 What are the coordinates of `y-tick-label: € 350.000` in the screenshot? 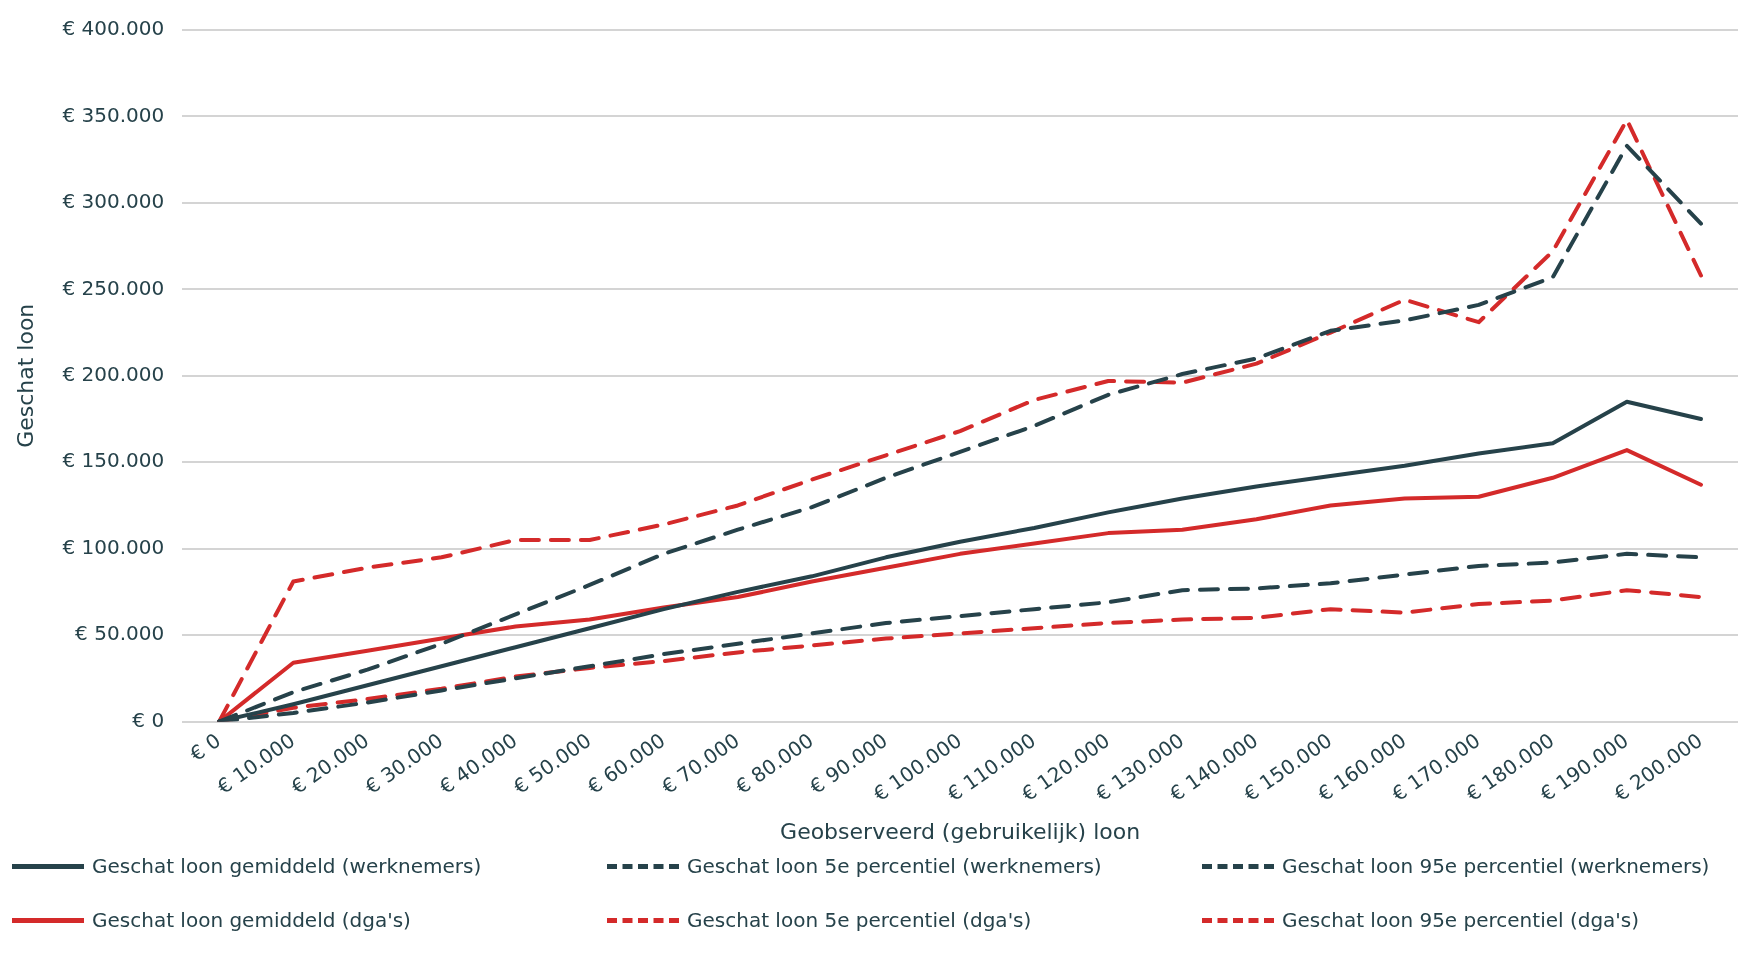 It's located at (113, 114).